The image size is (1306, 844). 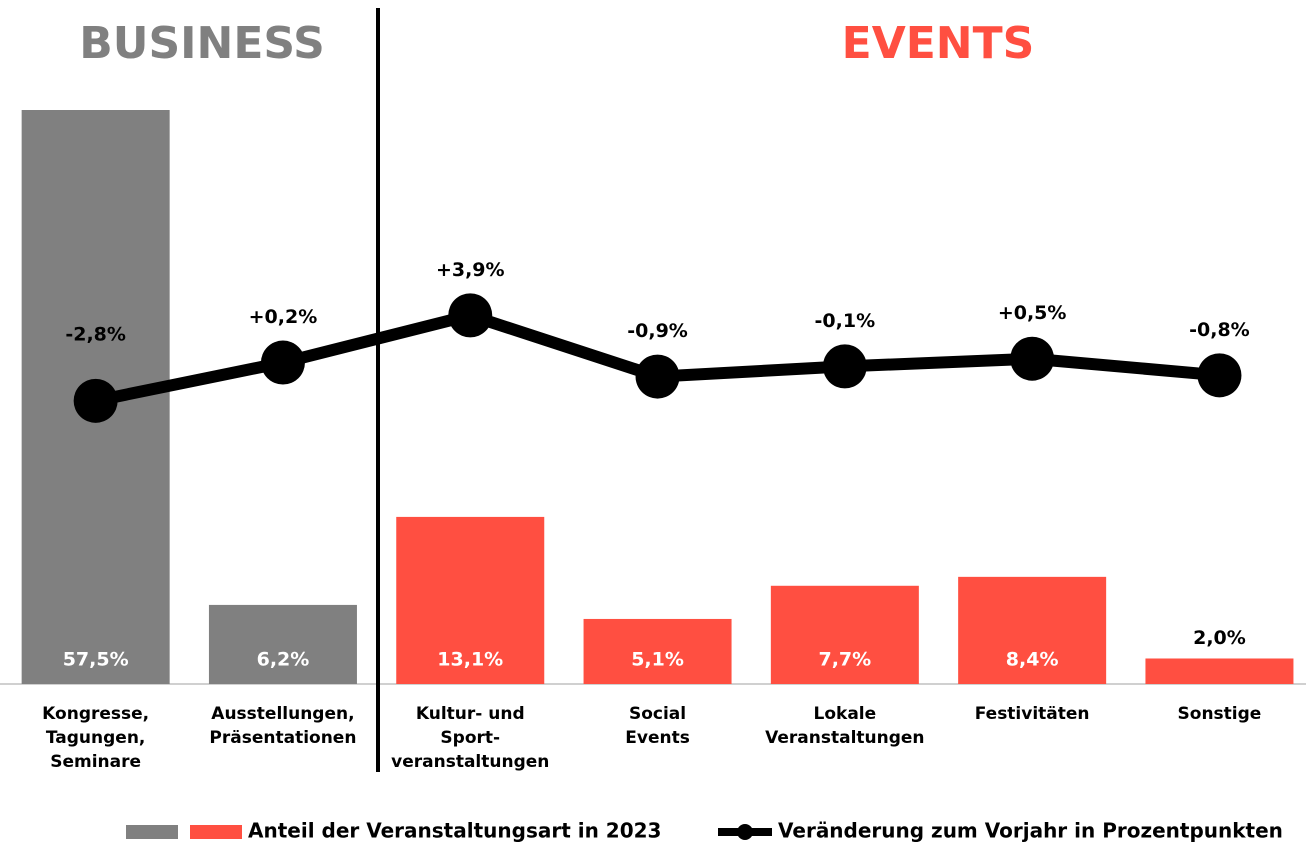 What do you see at coordinates (1032, 660) in the screenshot?
I see `bar-value-label: 8,4%` at bounding box center [1032, 660].